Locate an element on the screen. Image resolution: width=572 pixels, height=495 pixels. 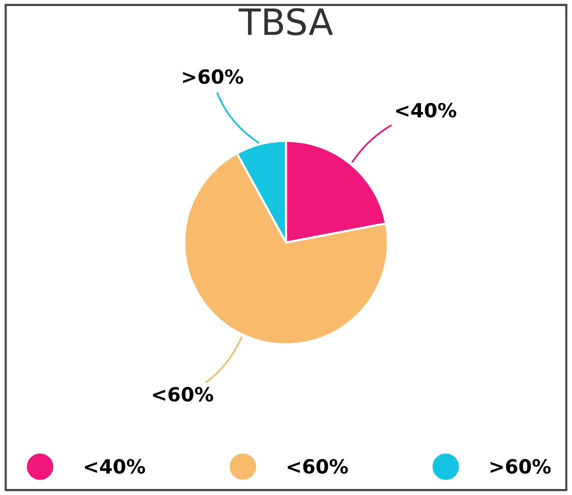
legend-label: <60% is located at coordinates (318, 466).